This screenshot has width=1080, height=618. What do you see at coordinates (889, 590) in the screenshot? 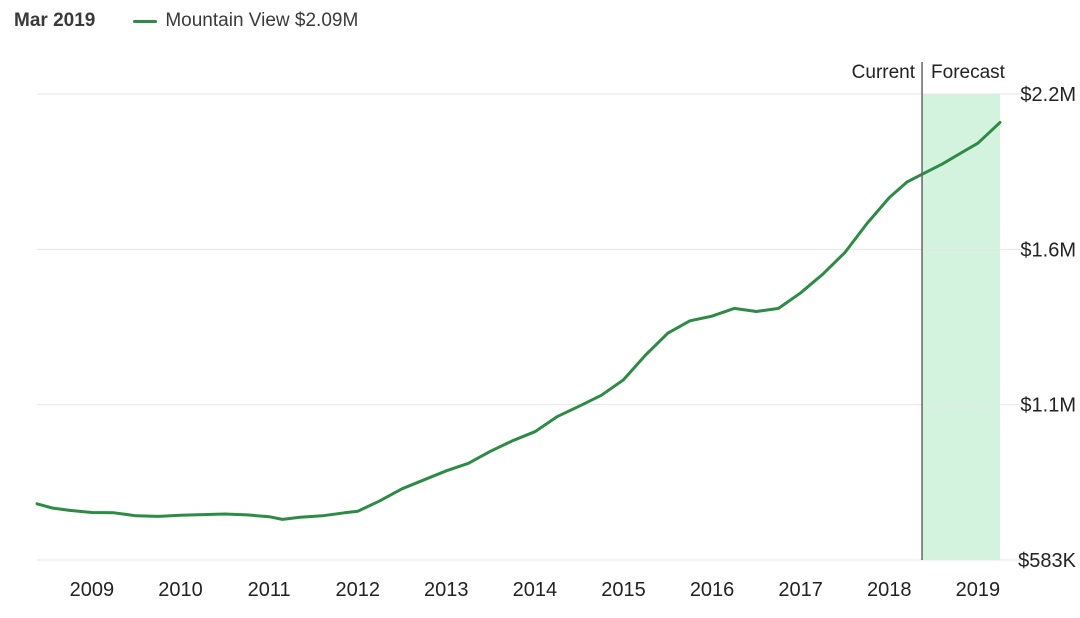
I see `x-tick-label: 2018` at bounding box center [889, 590].